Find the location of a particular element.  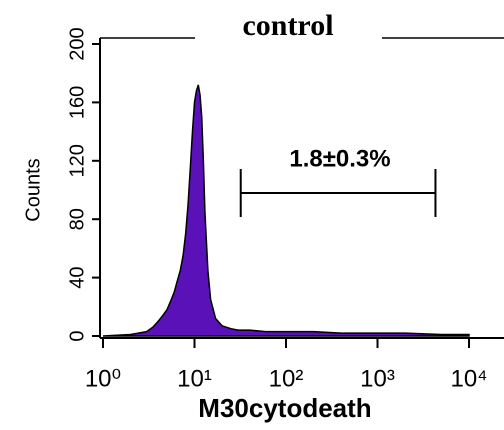

x-tick-label: 10⁴ is located at coordinates (468, 378).